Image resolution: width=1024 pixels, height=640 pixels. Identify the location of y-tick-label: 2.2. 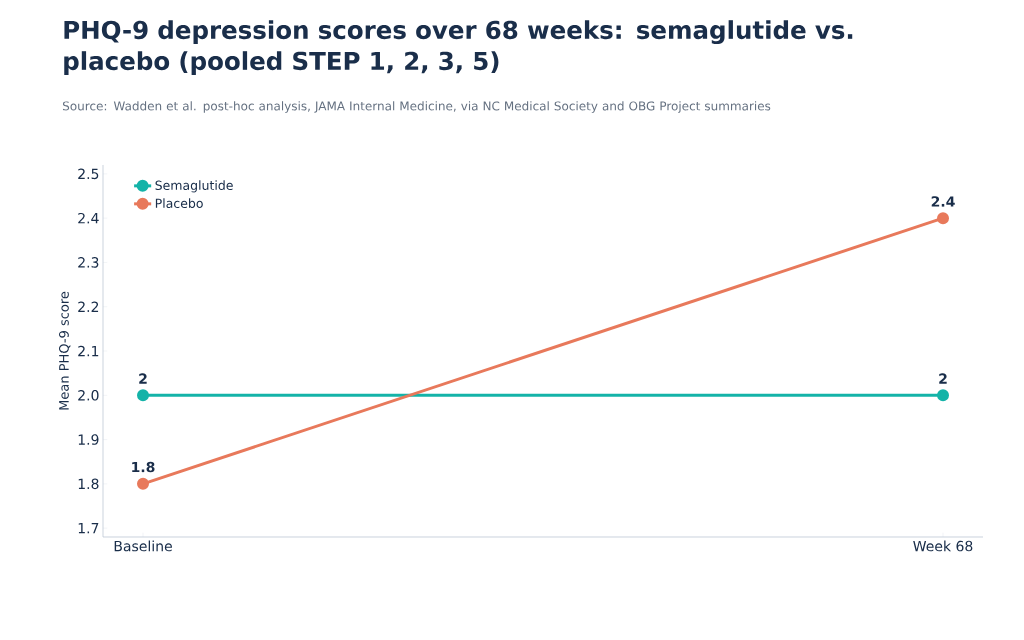
(88, 306).